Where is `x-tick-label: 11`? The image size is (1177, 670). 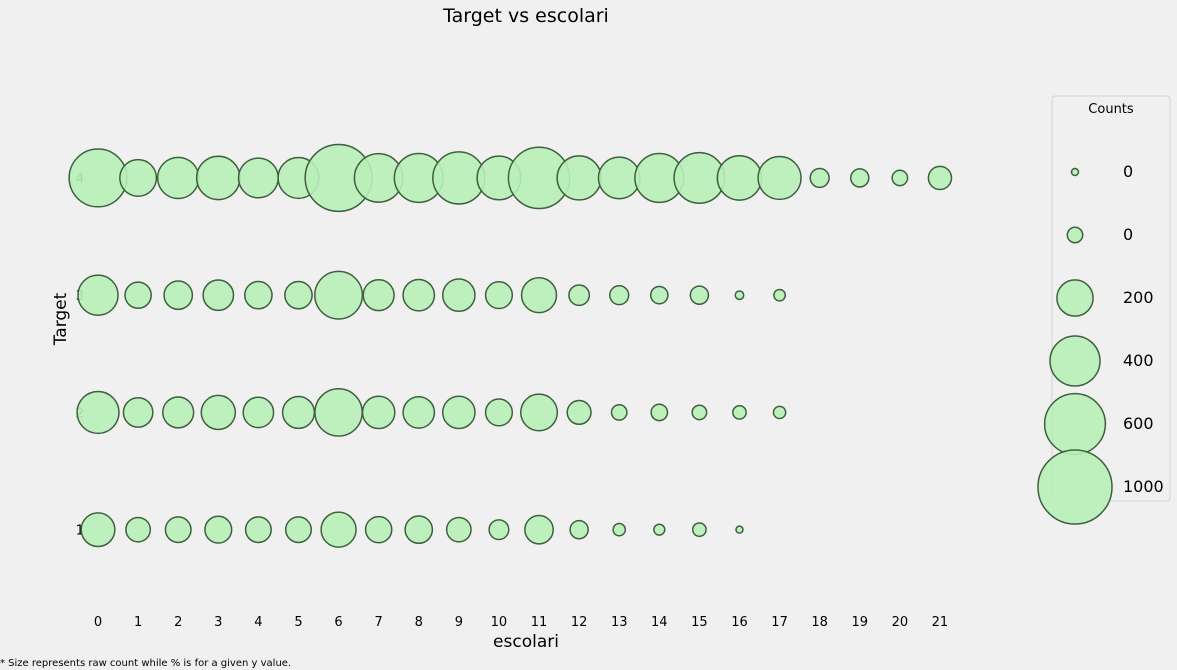 x-tick-label: 11 is located at coordinates (539, 622).